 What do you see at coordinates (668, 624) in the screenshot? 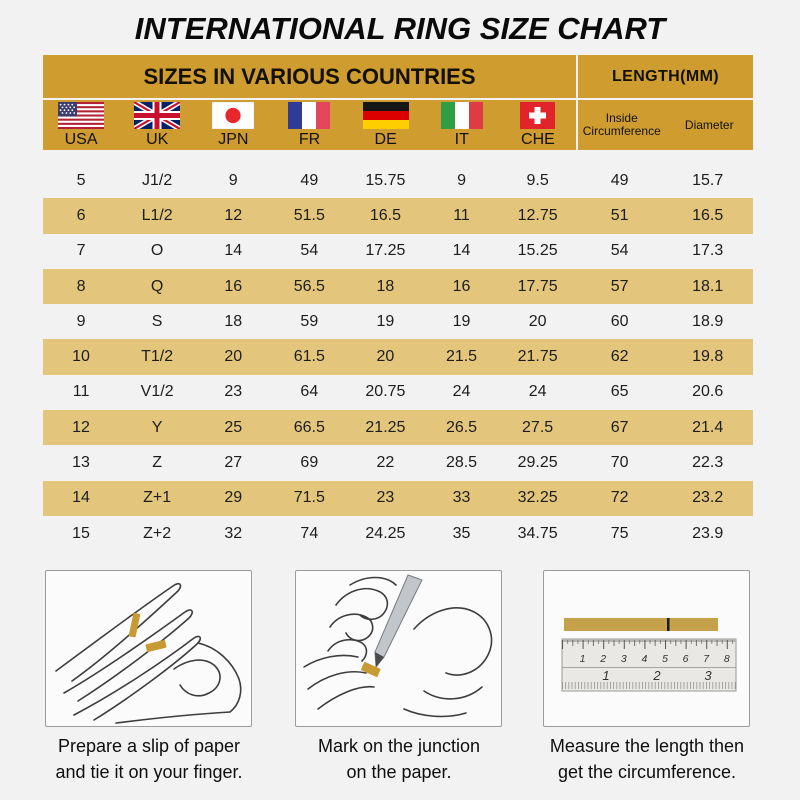
I see `mark-on-strip` at bounding box center [668, 624].